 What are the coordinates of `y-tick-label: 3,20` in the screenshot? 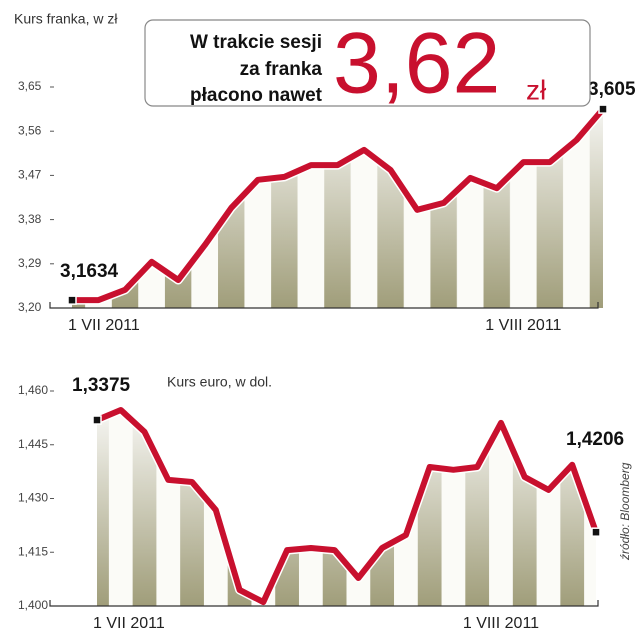 It's located at (30, 307).